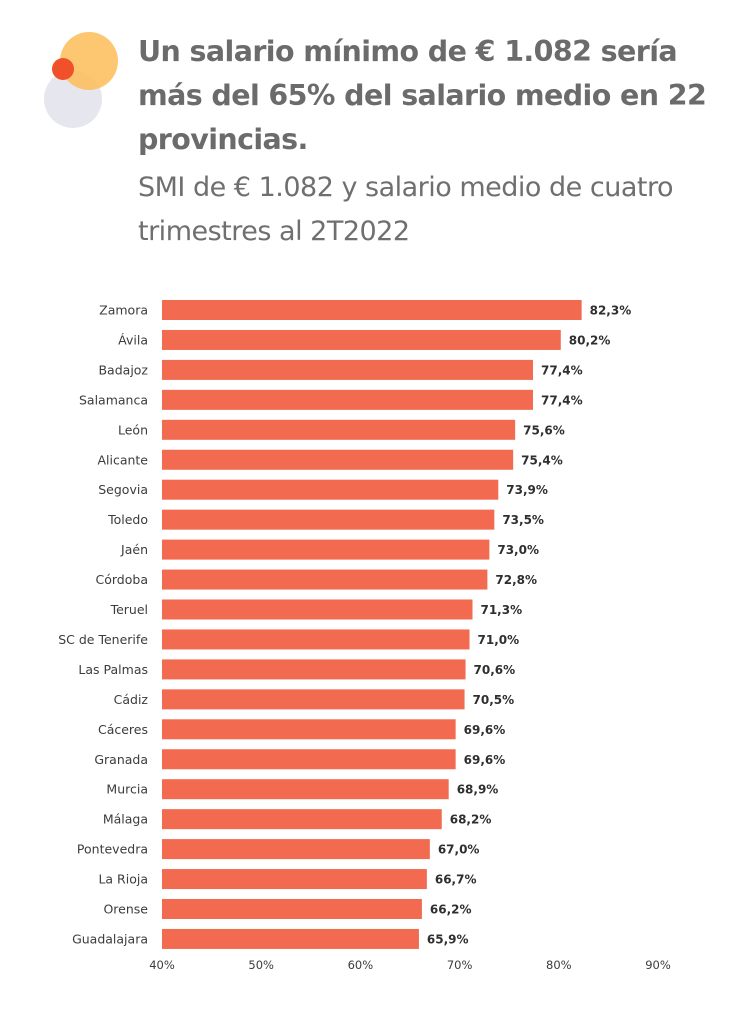  What do you see at coordinates (361, 965) in the screenshot?
I see `x-tick-label-60: 60%` at bounding box center [361, 965].